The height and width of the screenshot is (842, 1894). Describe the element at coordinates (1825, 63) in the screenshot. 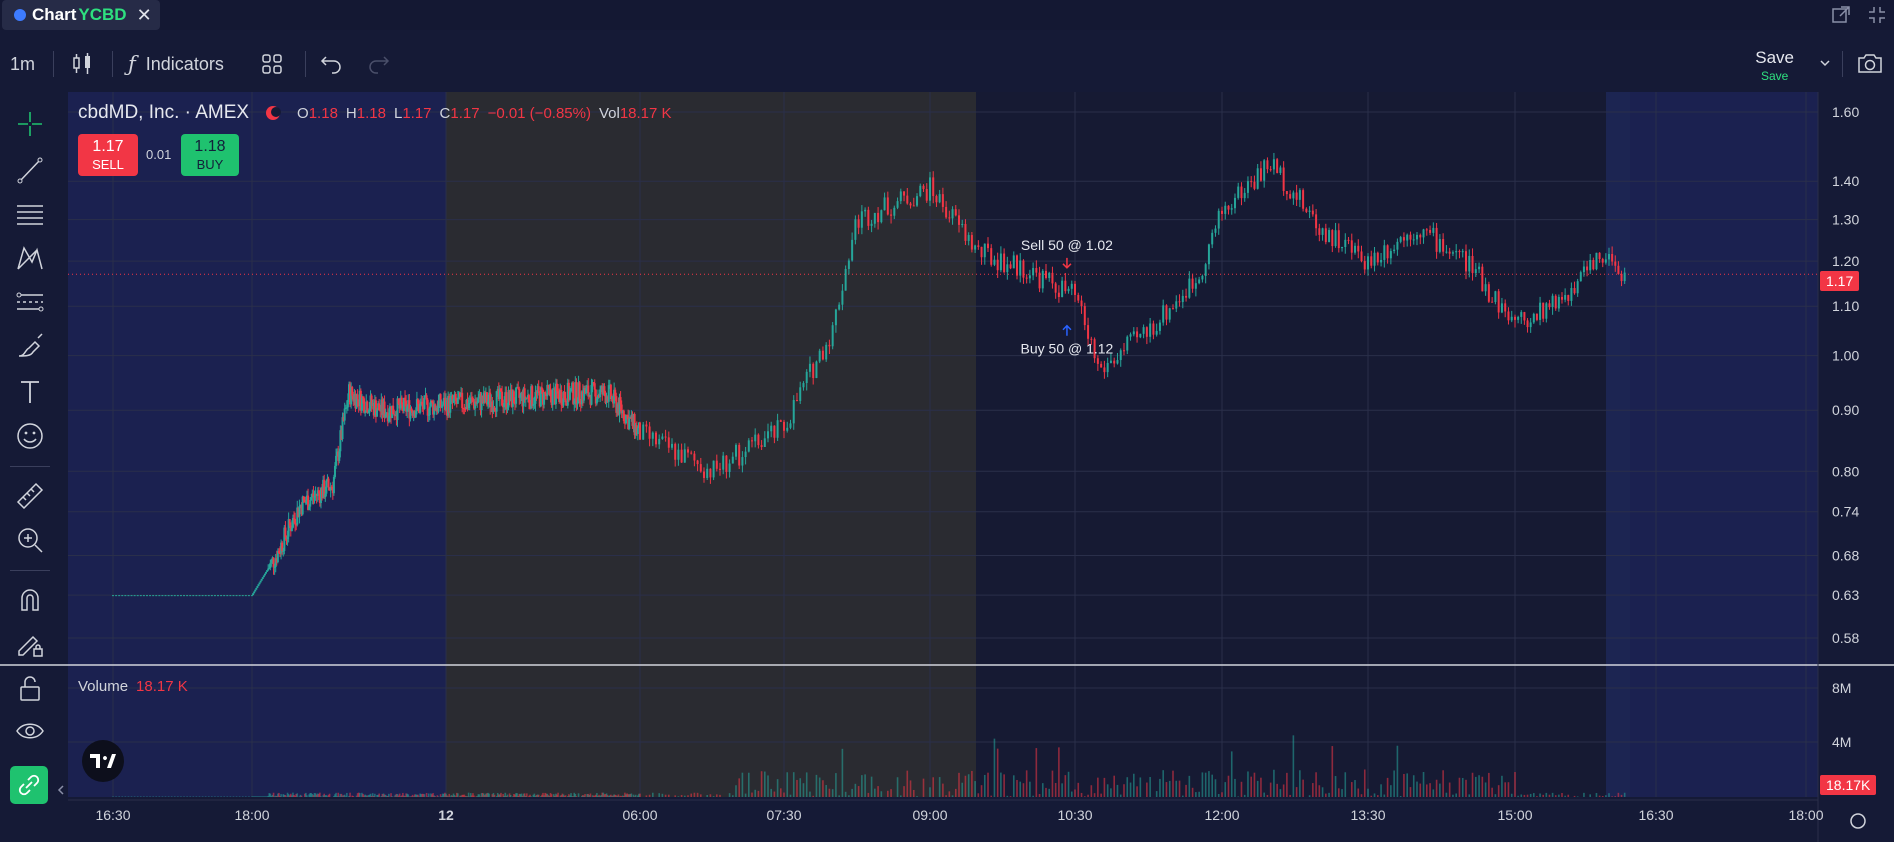

I see `chevron-down-icon` at that location.